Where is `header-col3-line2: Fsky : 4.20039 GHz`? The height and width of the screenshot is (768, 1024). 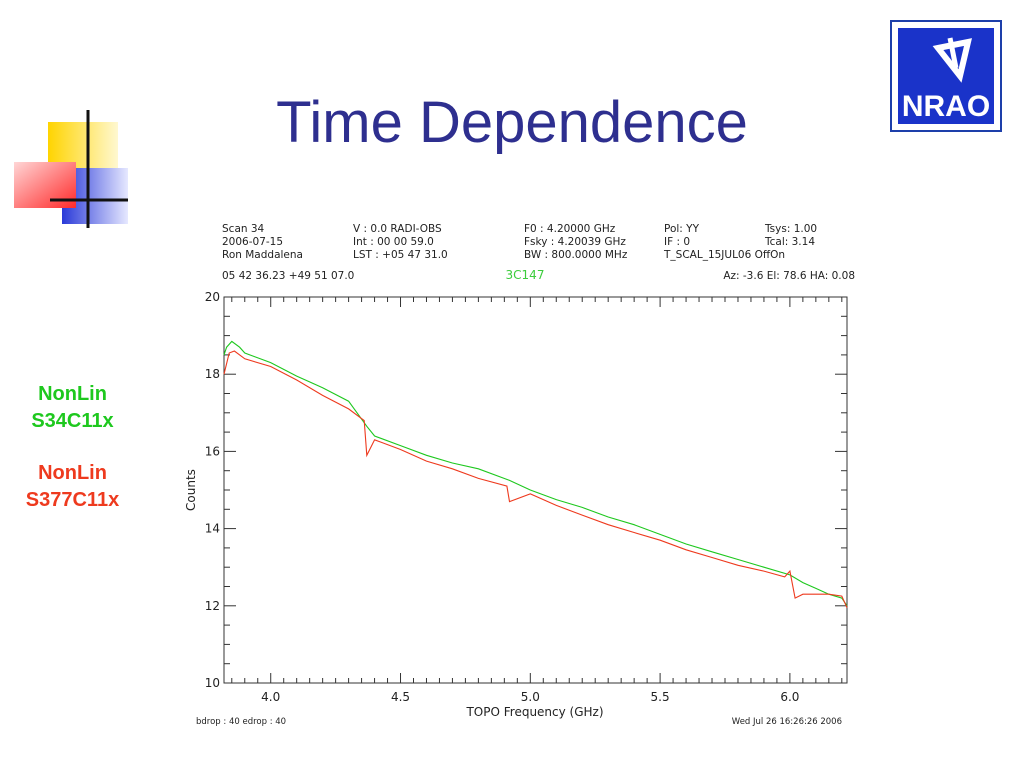
header-col3-line2: Fsky : 4.20039 GHz is located at coordinates (575, 242).